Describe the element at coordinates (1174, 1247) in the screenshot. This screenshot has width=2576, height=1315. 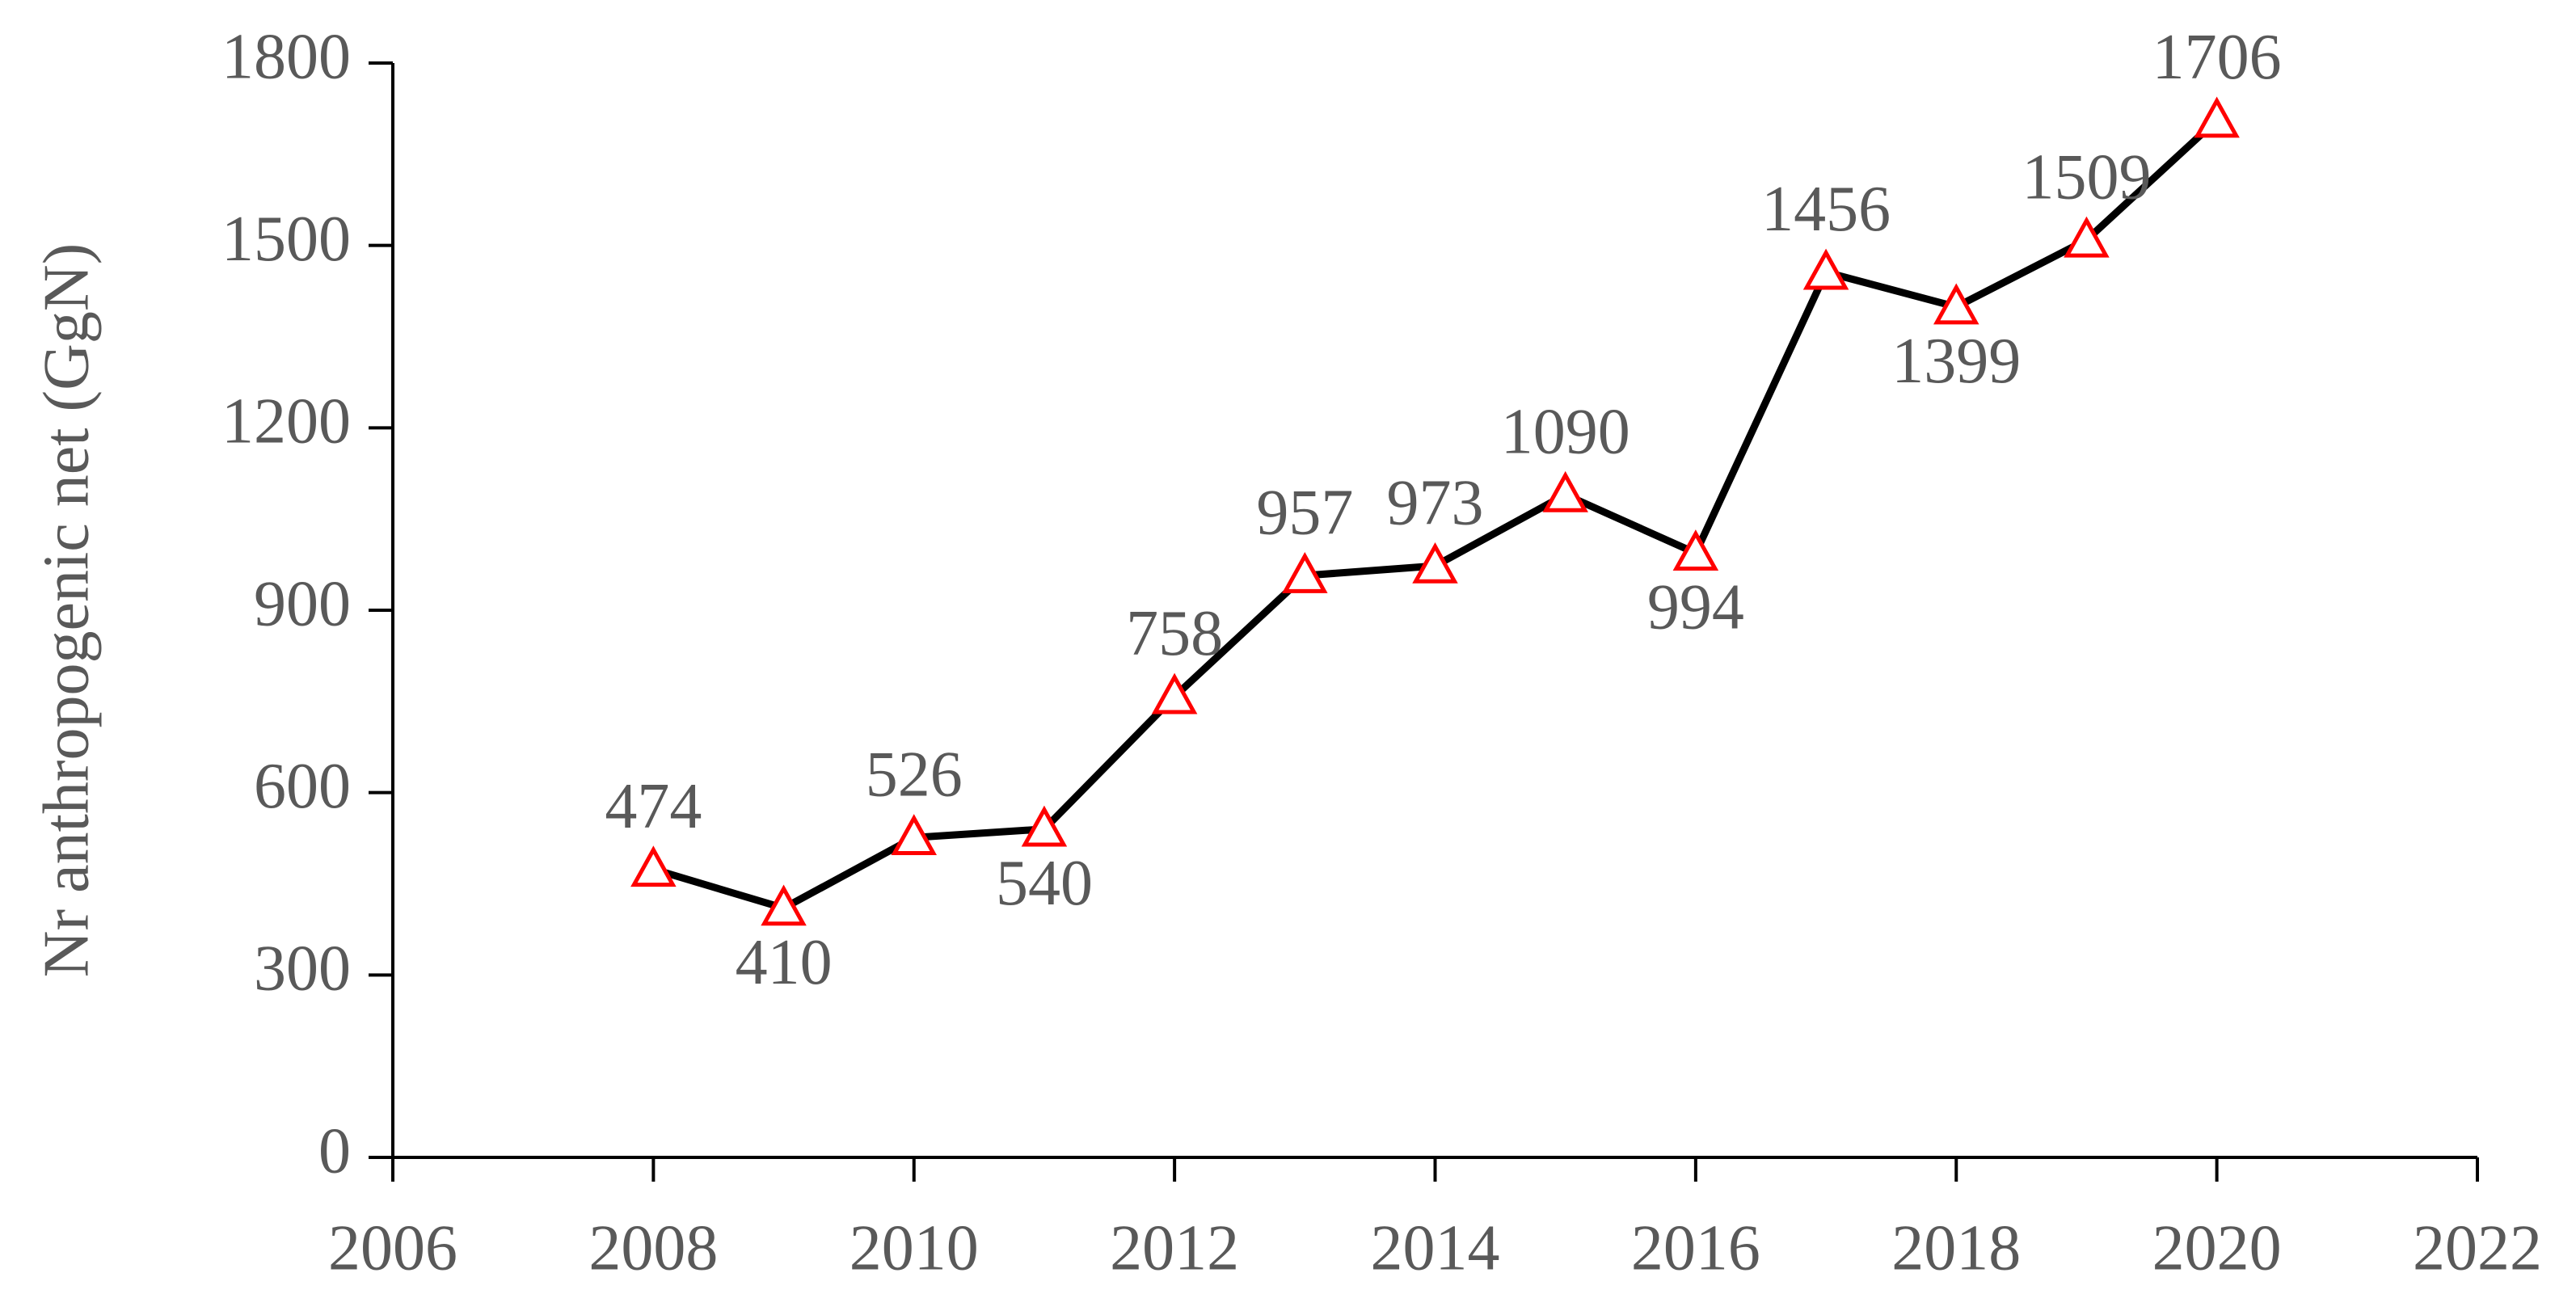
I see `x-tick-label: 2012` at that location.